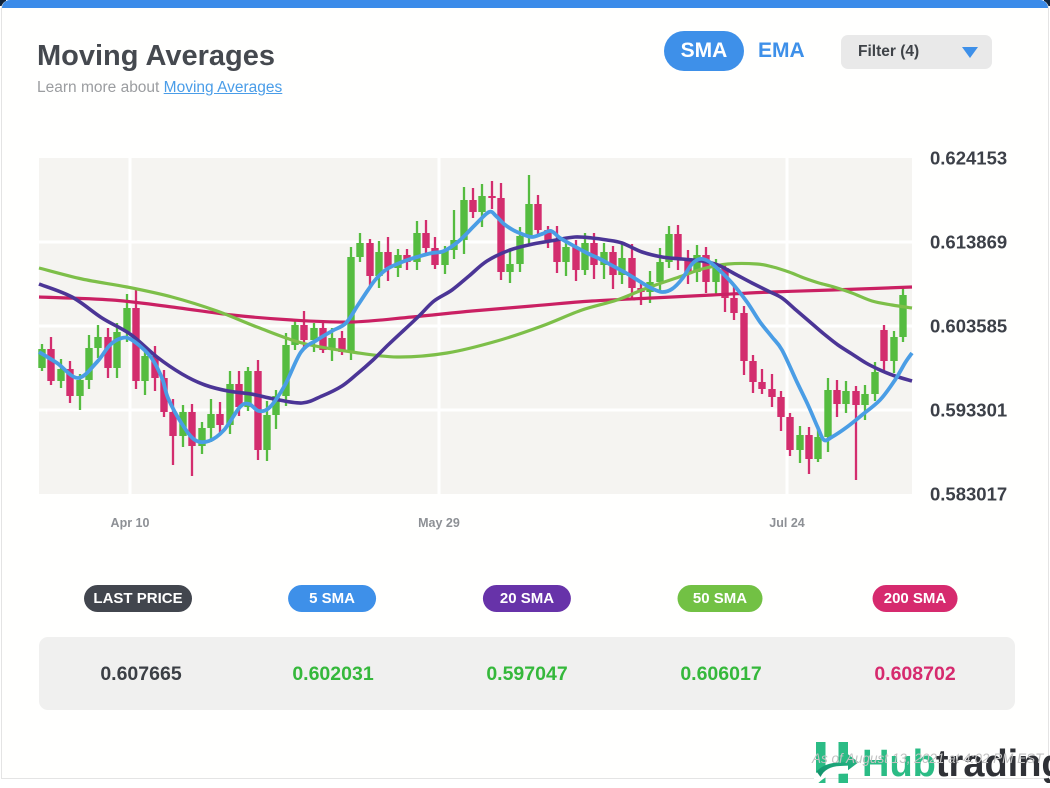  I want to click on svg-text: 0.593301, so click(968, 410).